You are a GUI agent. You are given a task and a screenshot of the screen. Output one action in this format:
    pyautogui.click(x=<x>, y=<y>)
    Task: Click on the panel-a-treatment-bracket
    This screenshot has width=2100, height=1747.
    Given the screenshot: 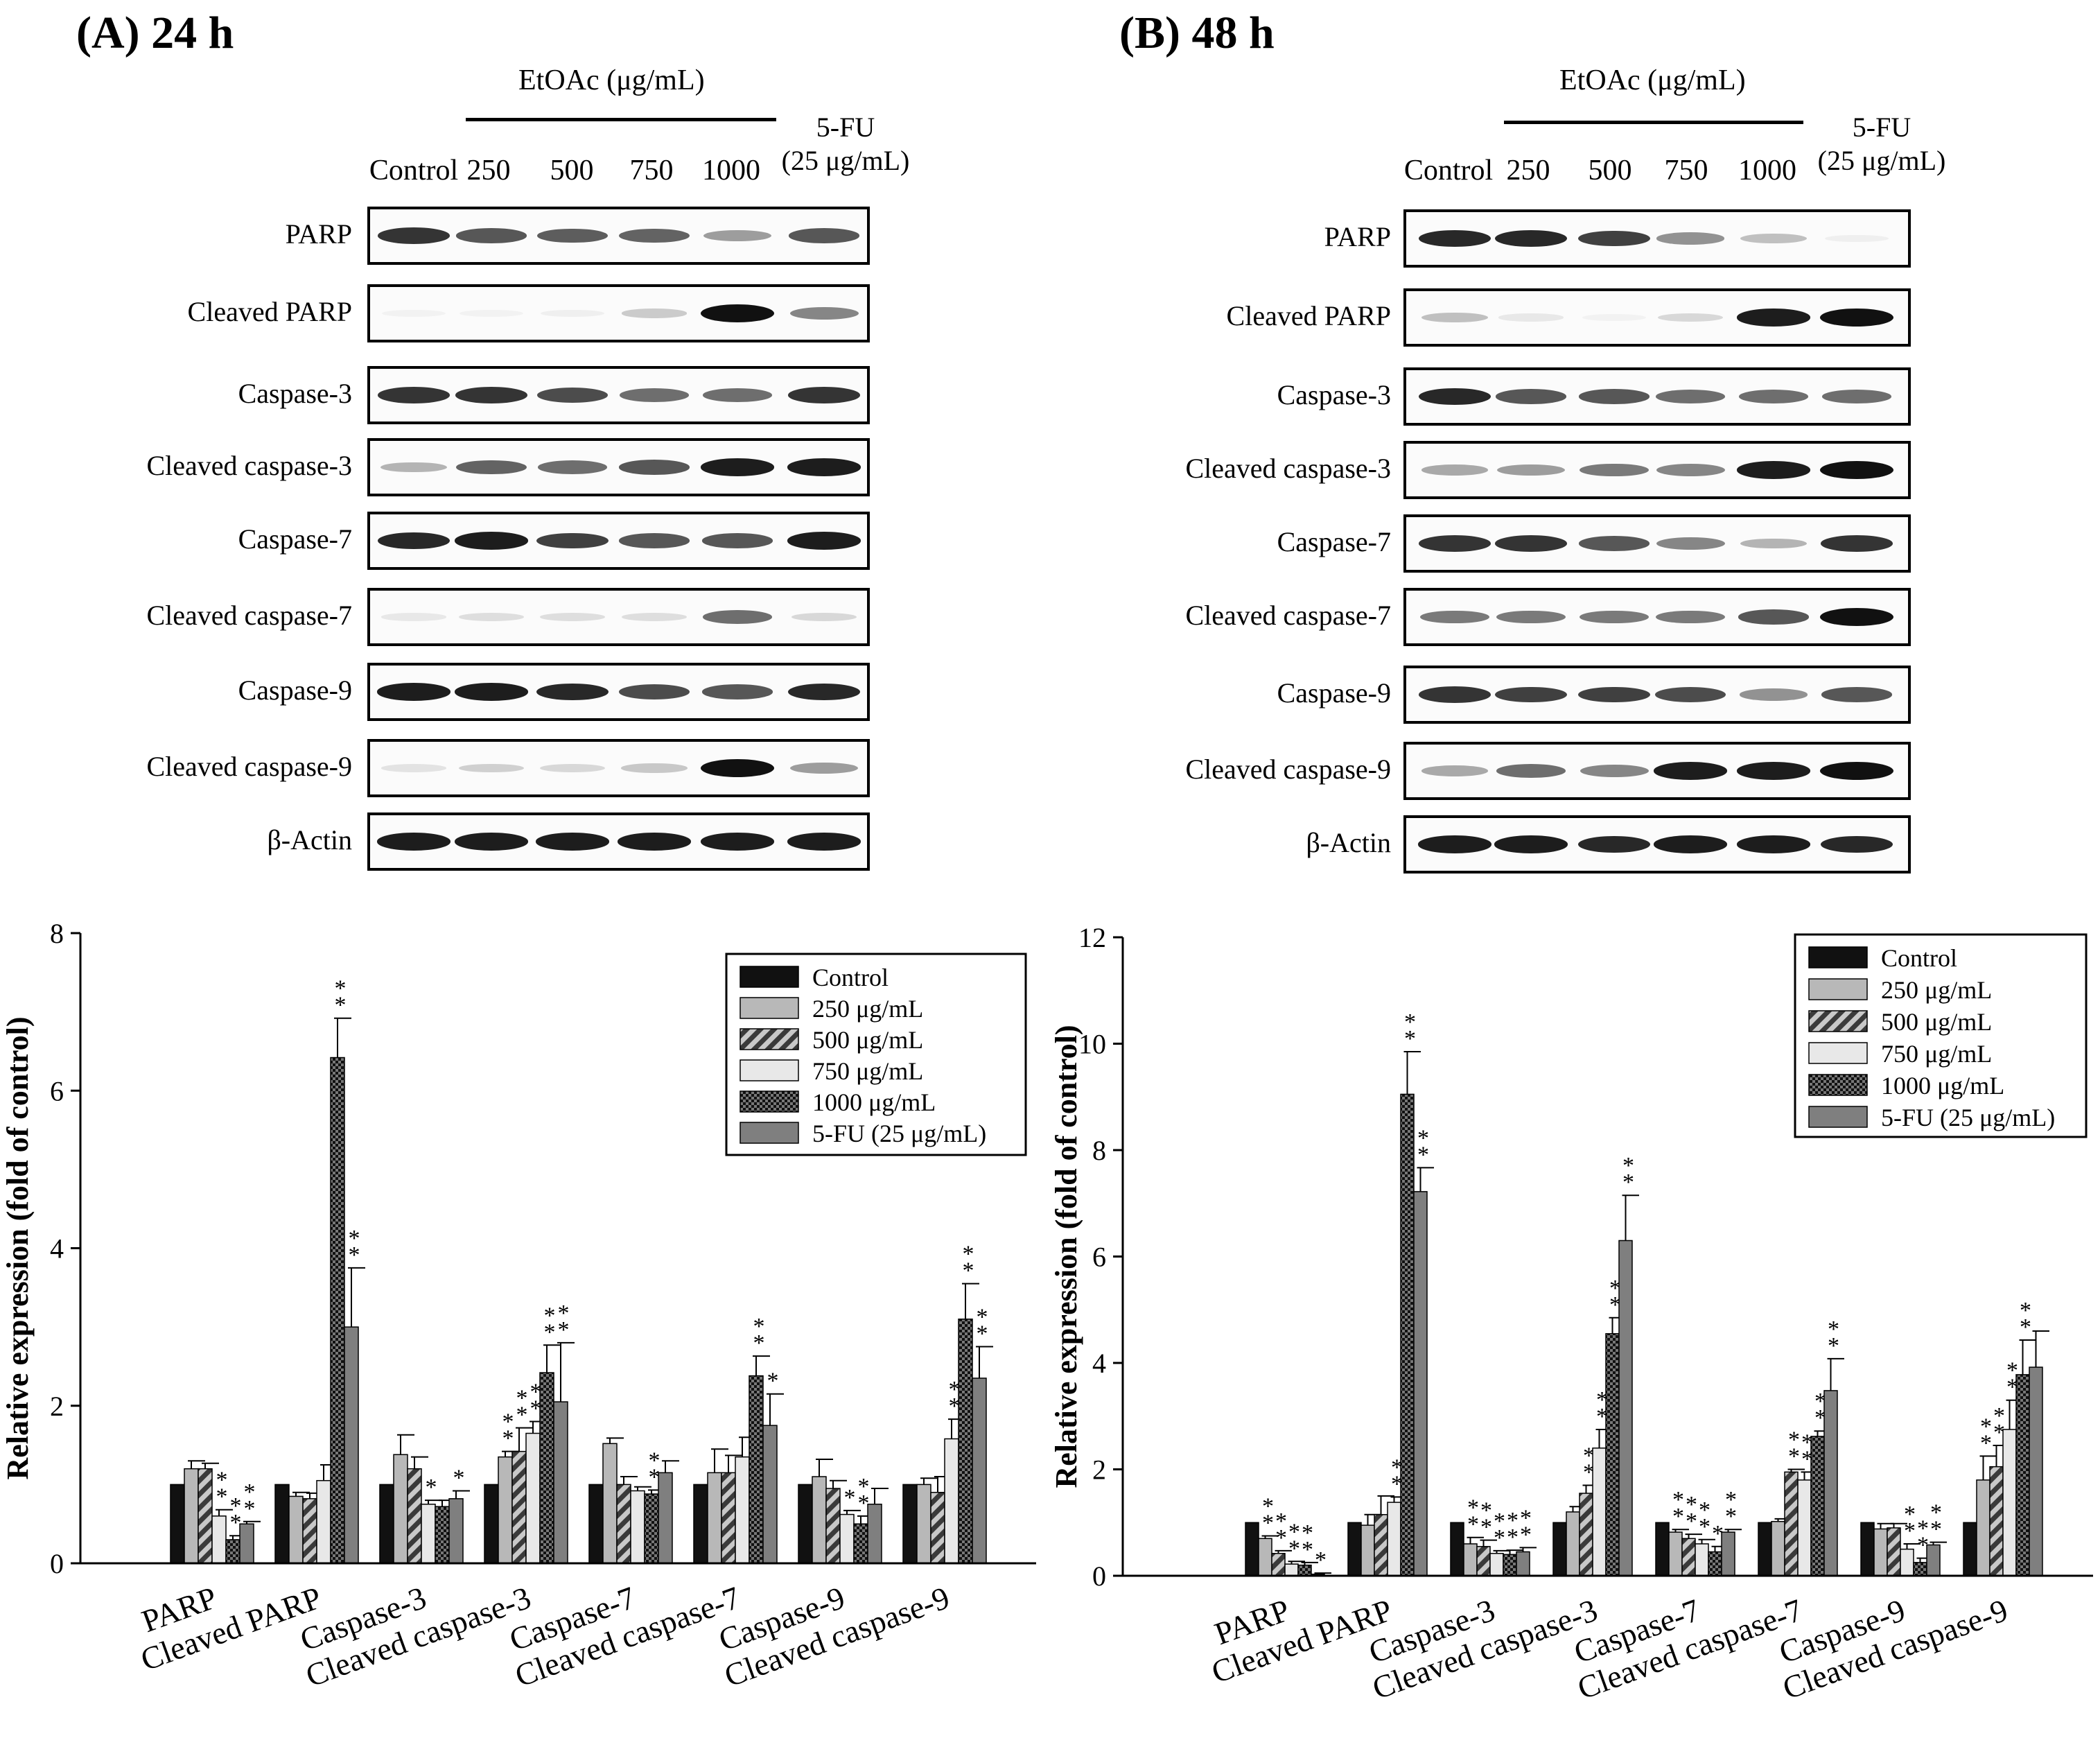 What is the action you would take?
    pyautogui.click(x=621, y=119)
    